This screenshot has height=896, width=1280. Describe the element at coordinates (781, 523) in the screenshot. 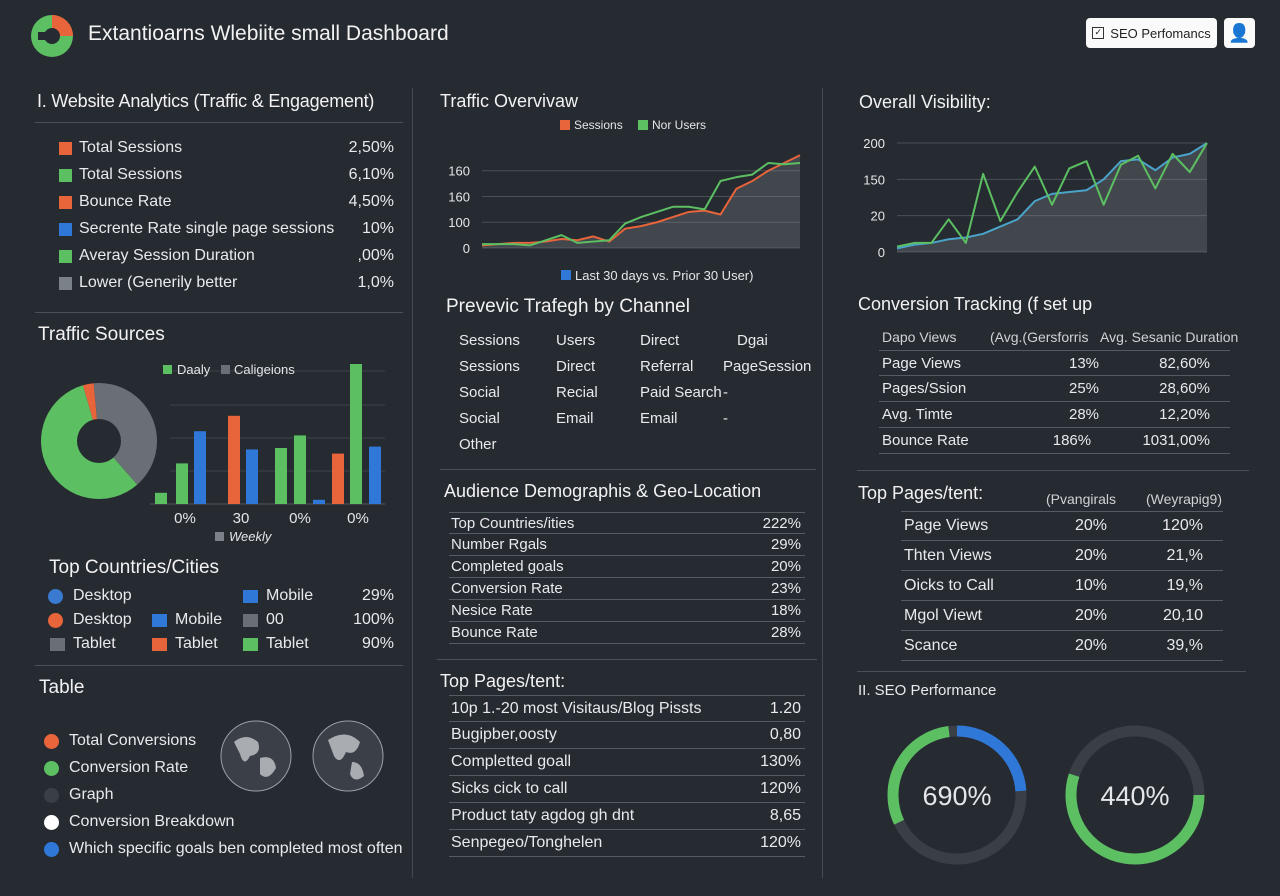

I see `row-value: 222%` at that location.